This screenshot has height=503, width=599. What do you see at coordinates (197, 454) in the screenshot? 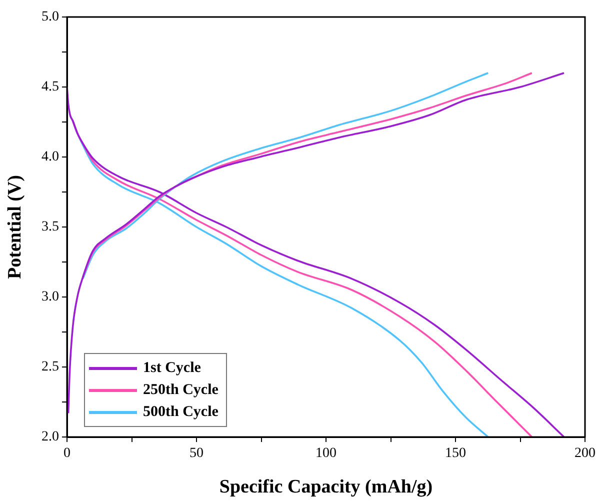
I see `x-tick-label: 50` at bounding box center [197, 454].